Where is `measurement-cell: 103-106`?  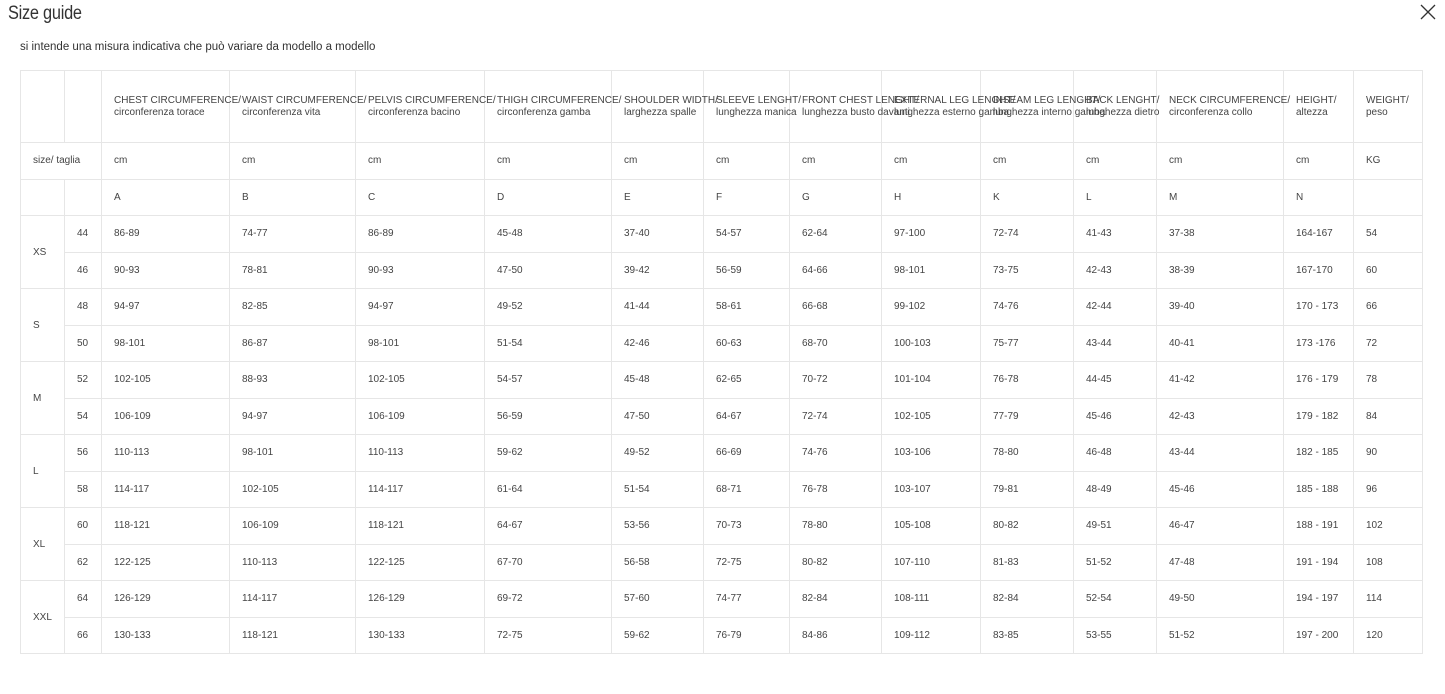 measurement-cell: 103-106 is located at coordinates (931, 453).